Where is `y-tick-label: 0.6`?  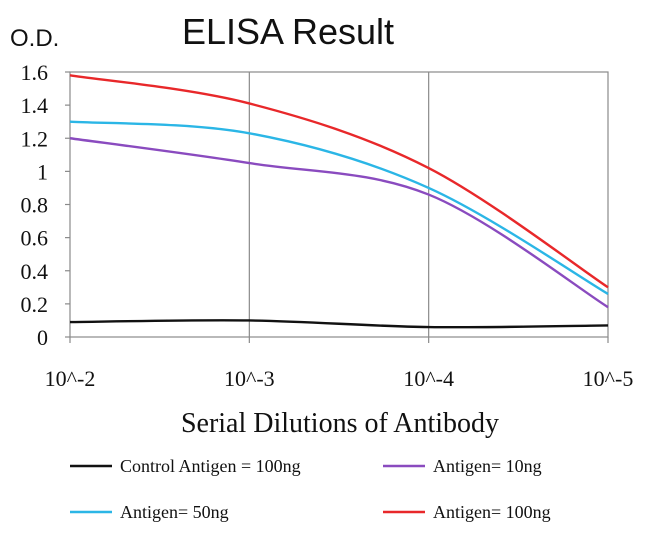 y-tick-label: 0.6 is located at coordinates (35, 238).